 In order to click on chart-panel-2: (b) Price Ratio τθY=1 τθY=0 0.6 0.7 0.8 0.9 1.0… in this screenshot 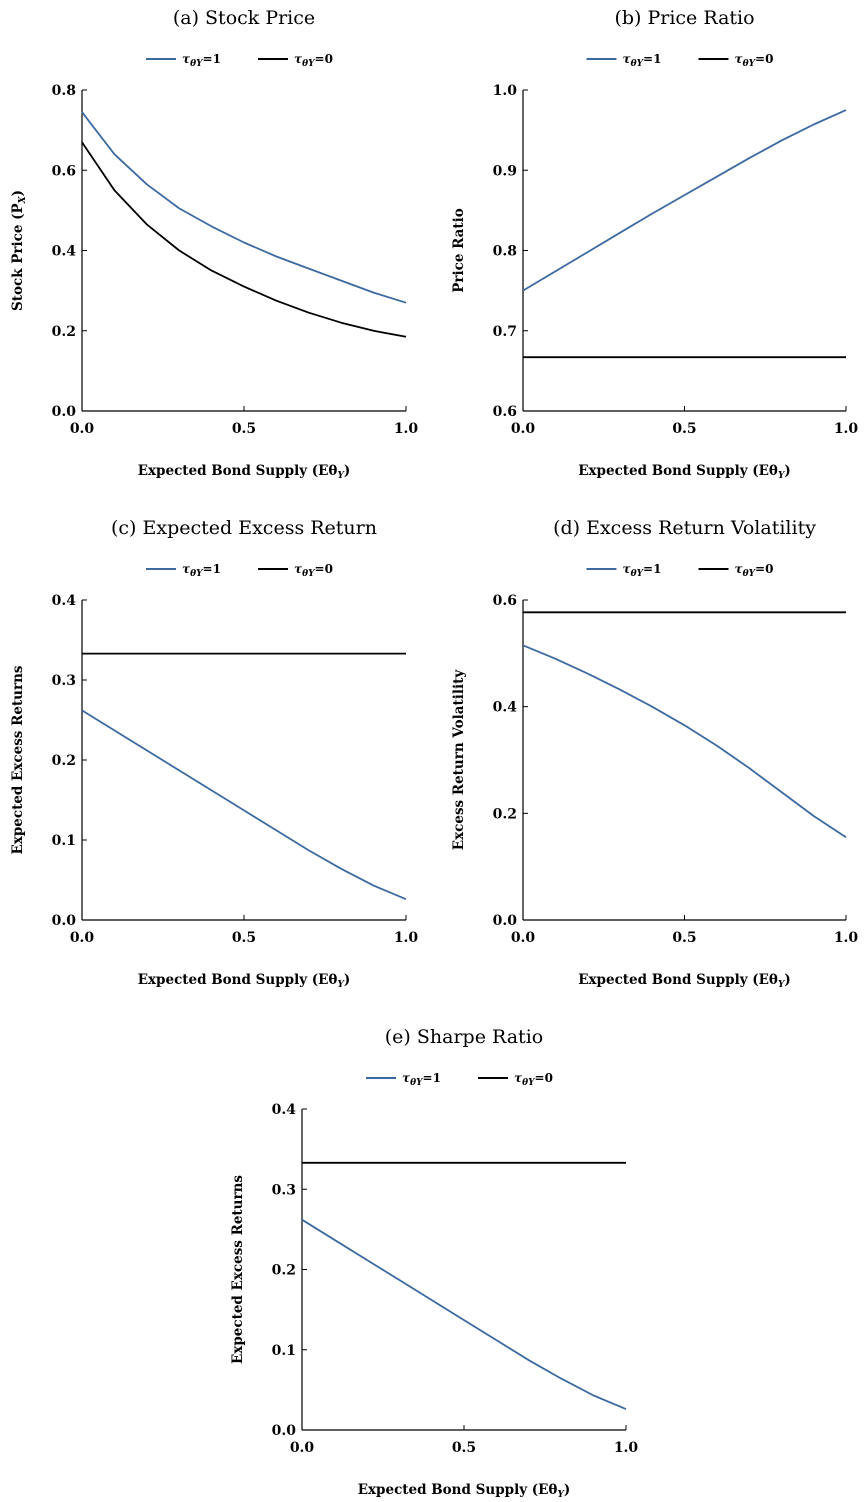, I will do `click(654, 244)`.